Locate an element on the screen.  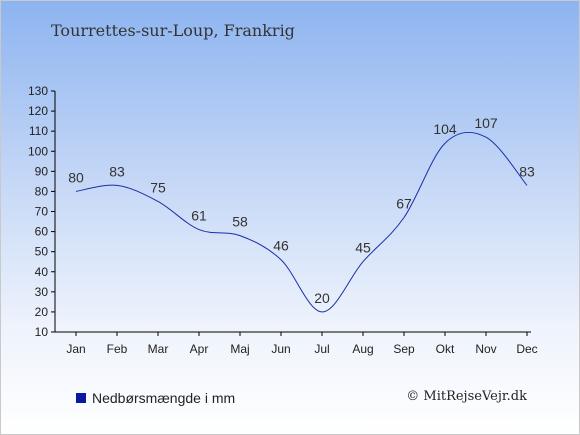
y-tick-label: 70 is located at coordinates (42, 212).